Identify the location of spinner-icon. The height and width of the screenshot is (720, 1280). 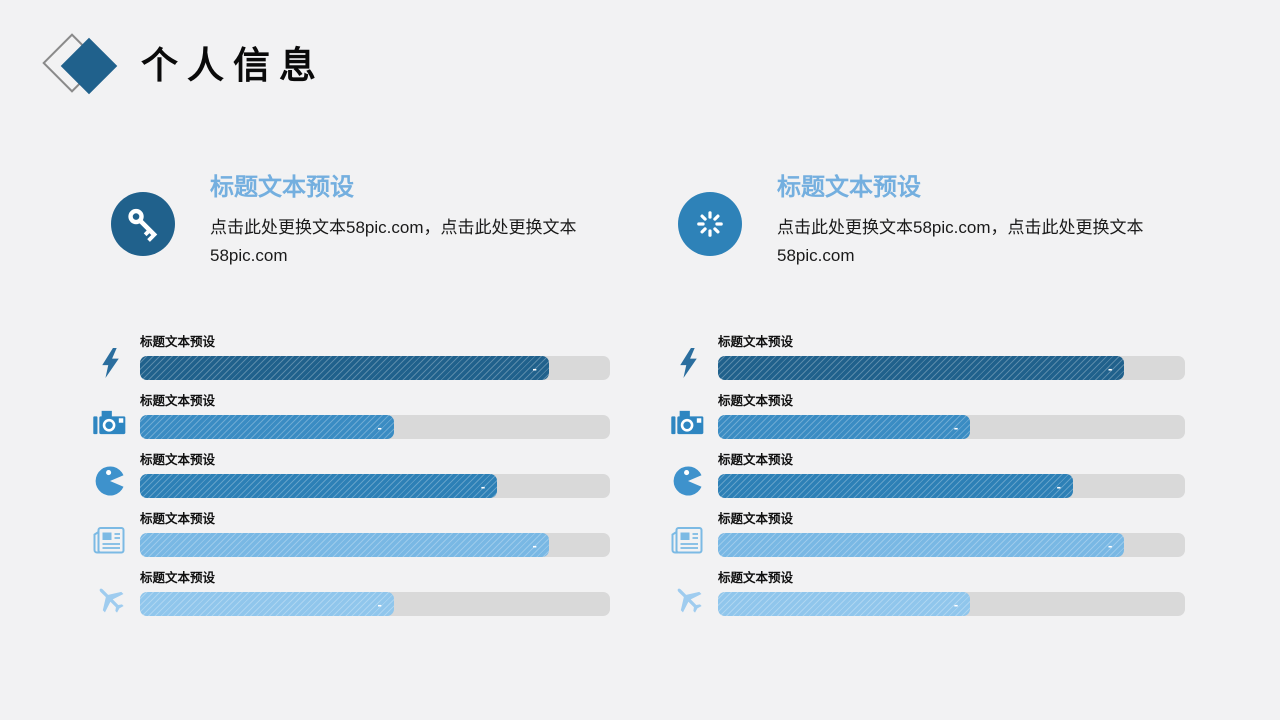
(710, 224).